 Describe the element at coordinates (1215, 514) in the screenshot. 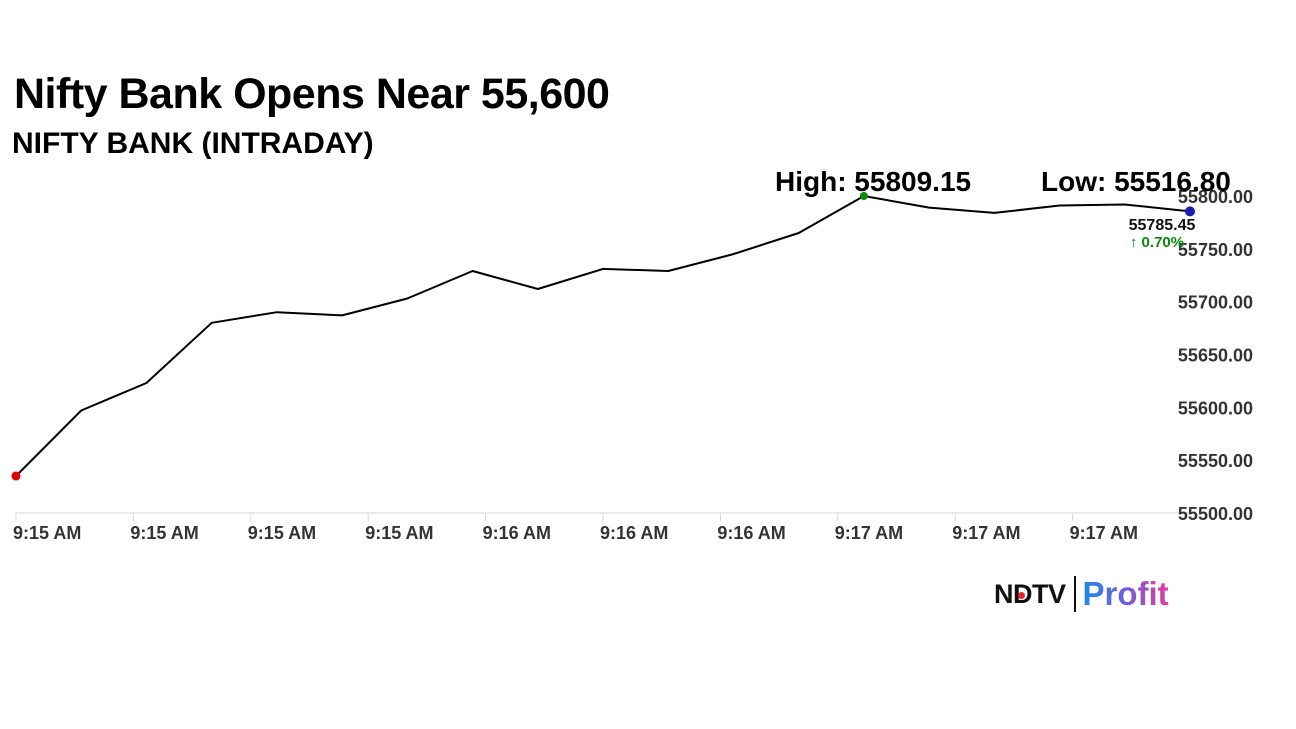

I see `y-tick-label: 55500.00` at that location.